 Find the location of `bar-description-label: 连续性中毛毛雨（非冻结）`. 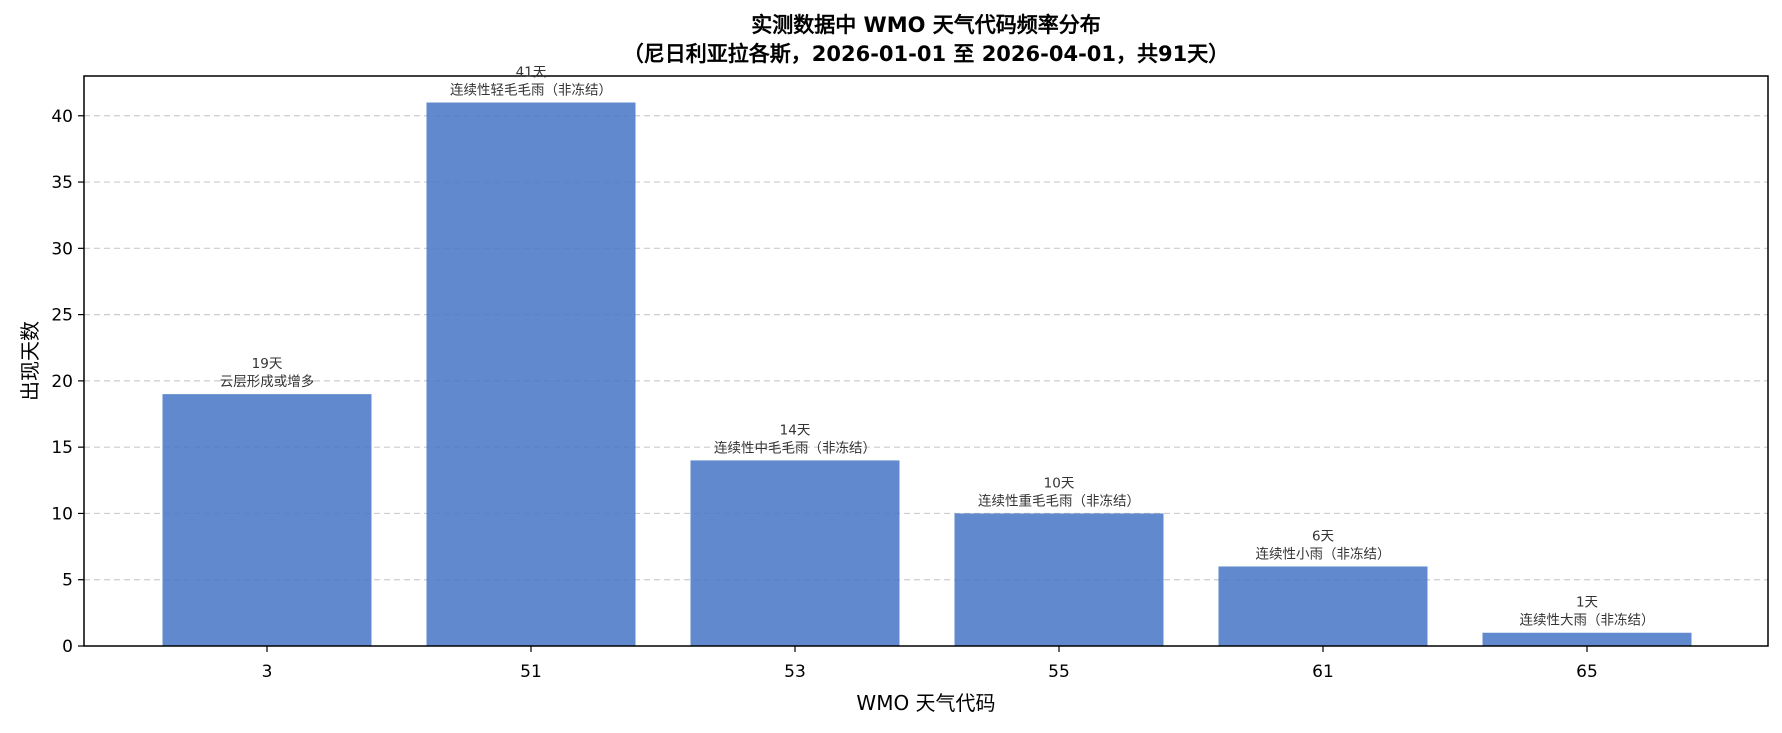

bar-description-label: 连续性中毛毛雨（非冻结） is located at coordinates (795, 448).